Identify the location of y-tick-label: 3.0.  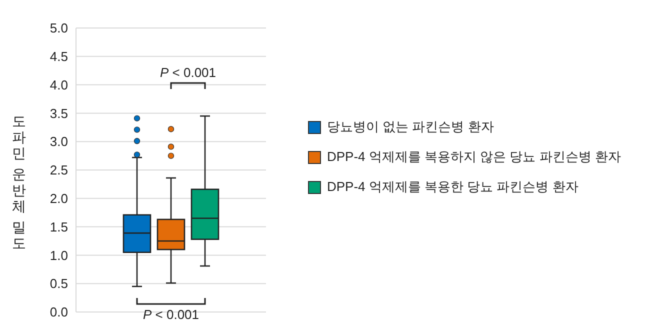
(59, 142).